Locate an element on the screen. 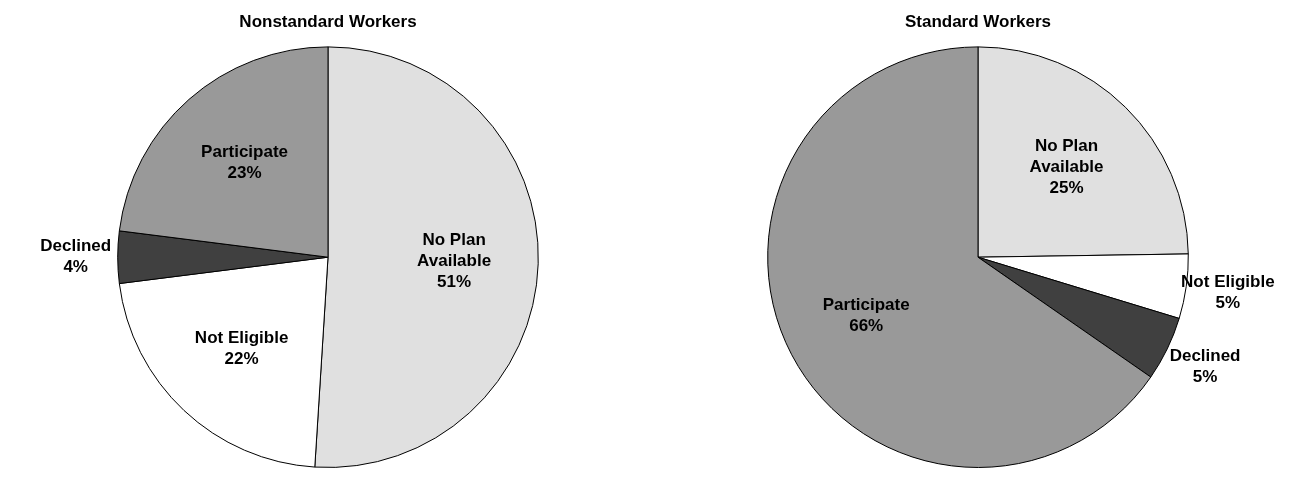 This screenshot has height=486, width=1307. data-label: 4% is located at coordinates (75, 267).